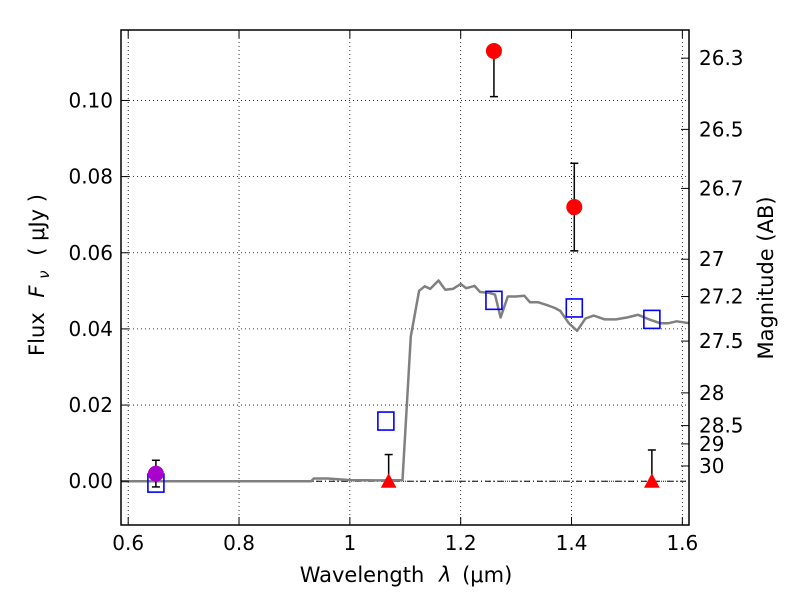  I want to click on y2-tick-label: 26.3, so click(721, 58).